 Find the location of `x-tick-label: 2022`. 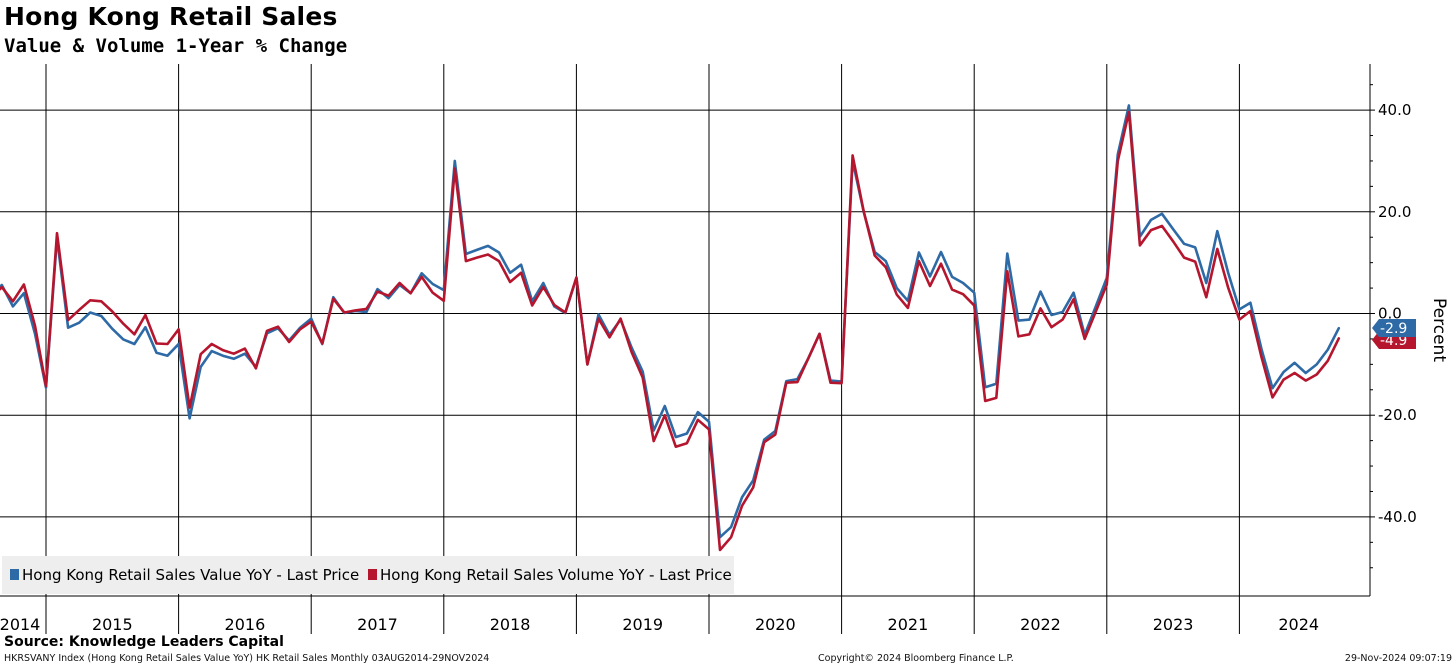

x-tick-label: 2022 is located at coordinates (1040, 624).